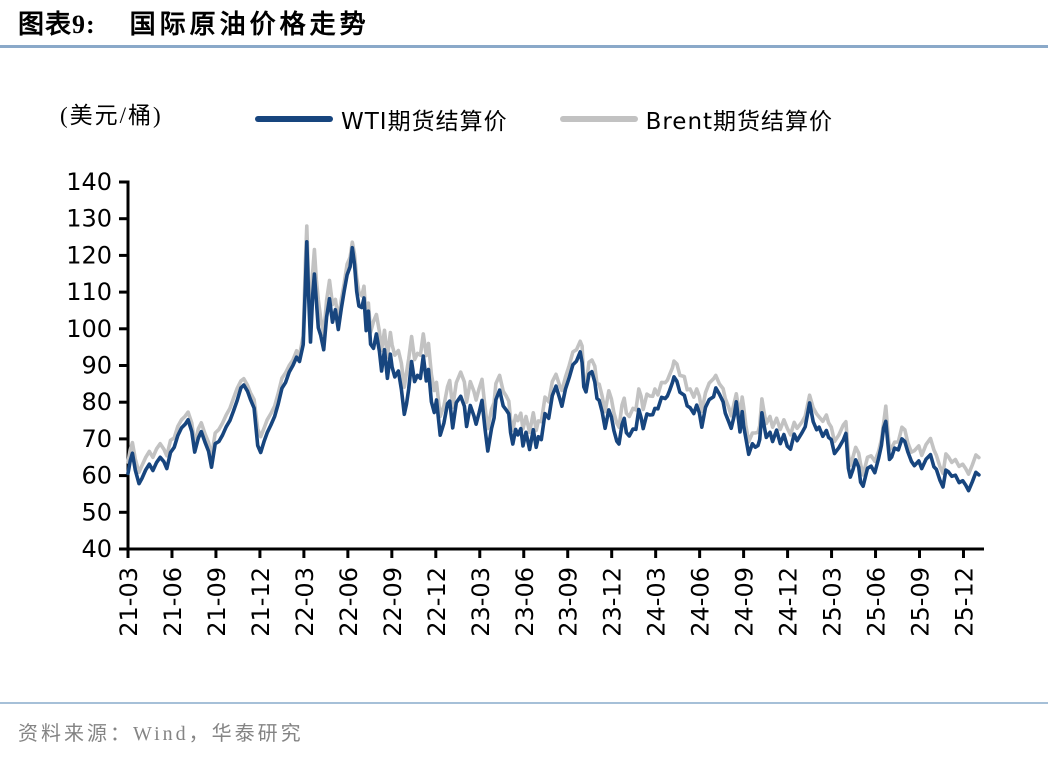 The width and height of the screenshot is (1048, 760). I want to click on x-tick-label: 21-09, so click(217, 602).